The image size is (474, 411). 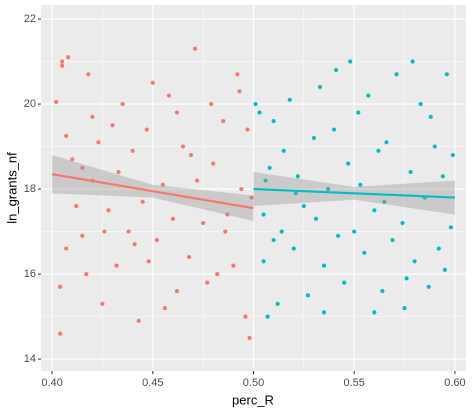 What do you see at coordinates (353, 383) in the screenshot?
I see `x-tick-label: 0.55` at bounding box center [353, 383].